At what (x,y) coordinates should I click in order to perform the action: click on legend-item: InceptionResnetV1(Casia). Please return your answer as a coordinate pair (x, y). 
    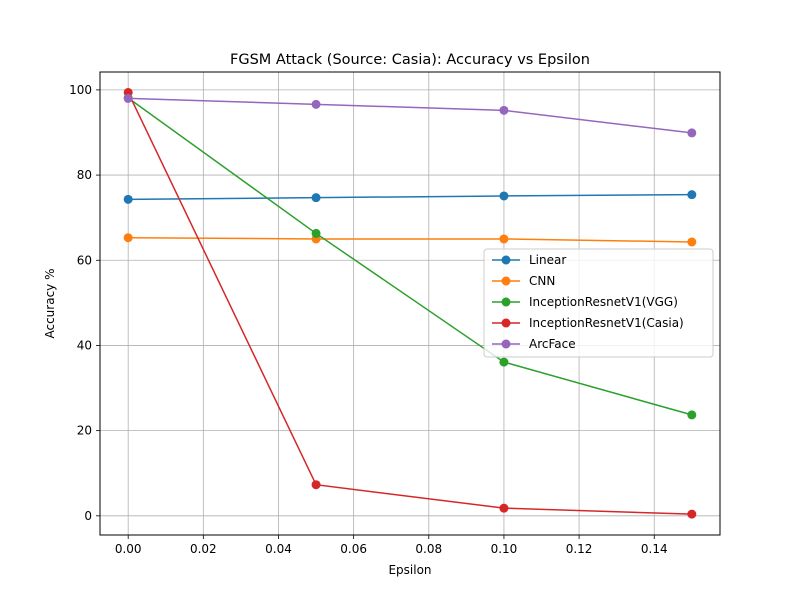
    Looking at the image, I should click on (588, 323).